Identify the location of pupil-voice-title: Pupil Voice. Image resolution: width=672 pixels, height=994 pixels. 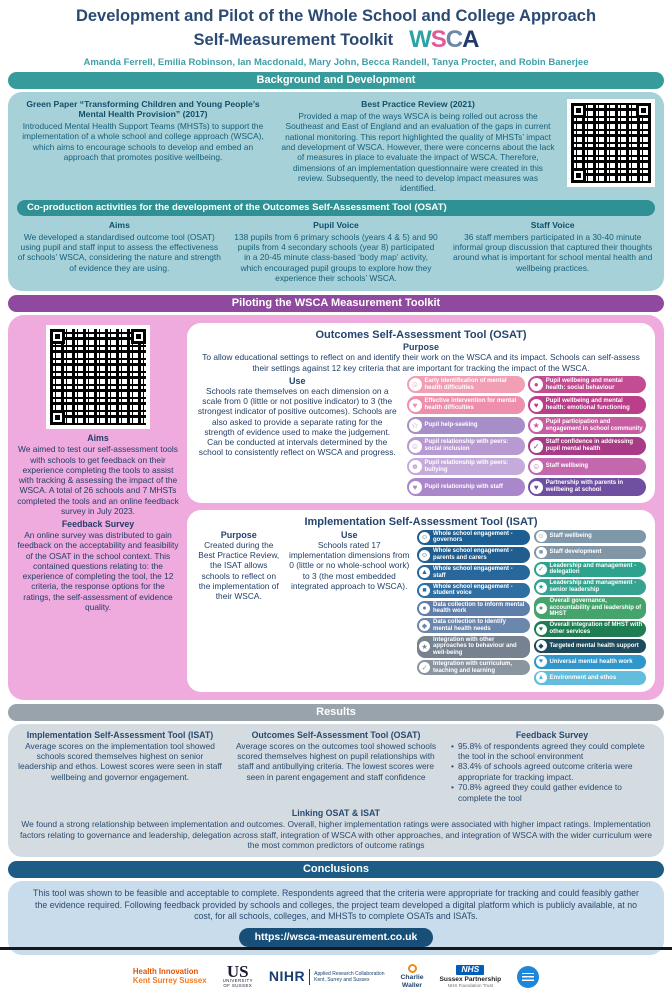
(336, 224).